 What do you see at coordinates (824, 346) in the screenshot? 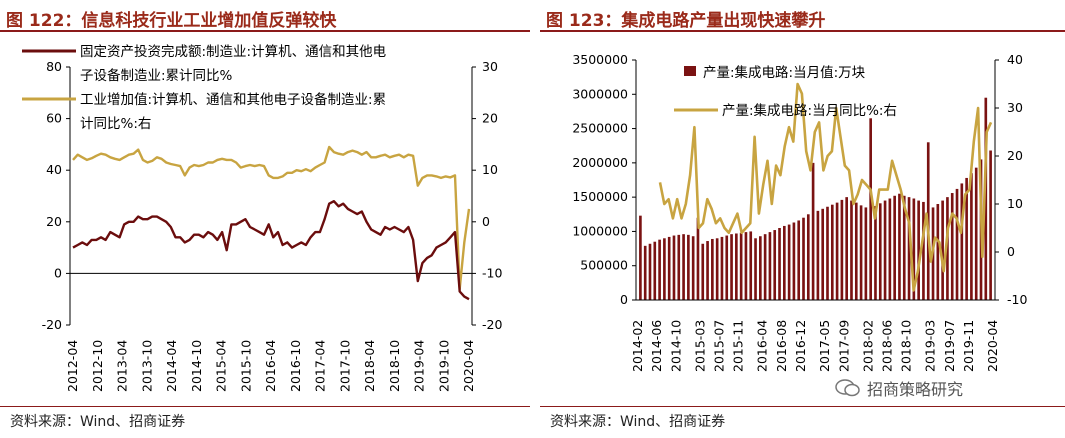
I see `x-tick-label: 2017-05` at bounding box center [824, 346].